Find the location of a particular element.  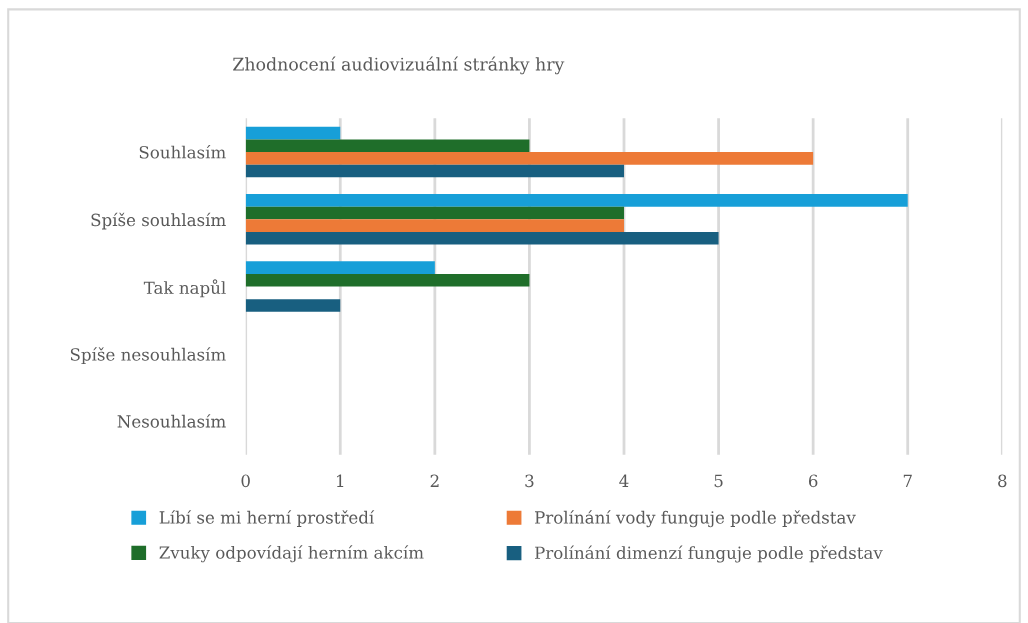

legend-label: Líbí se mi herní prostředí is located at coordinates (267, 518).